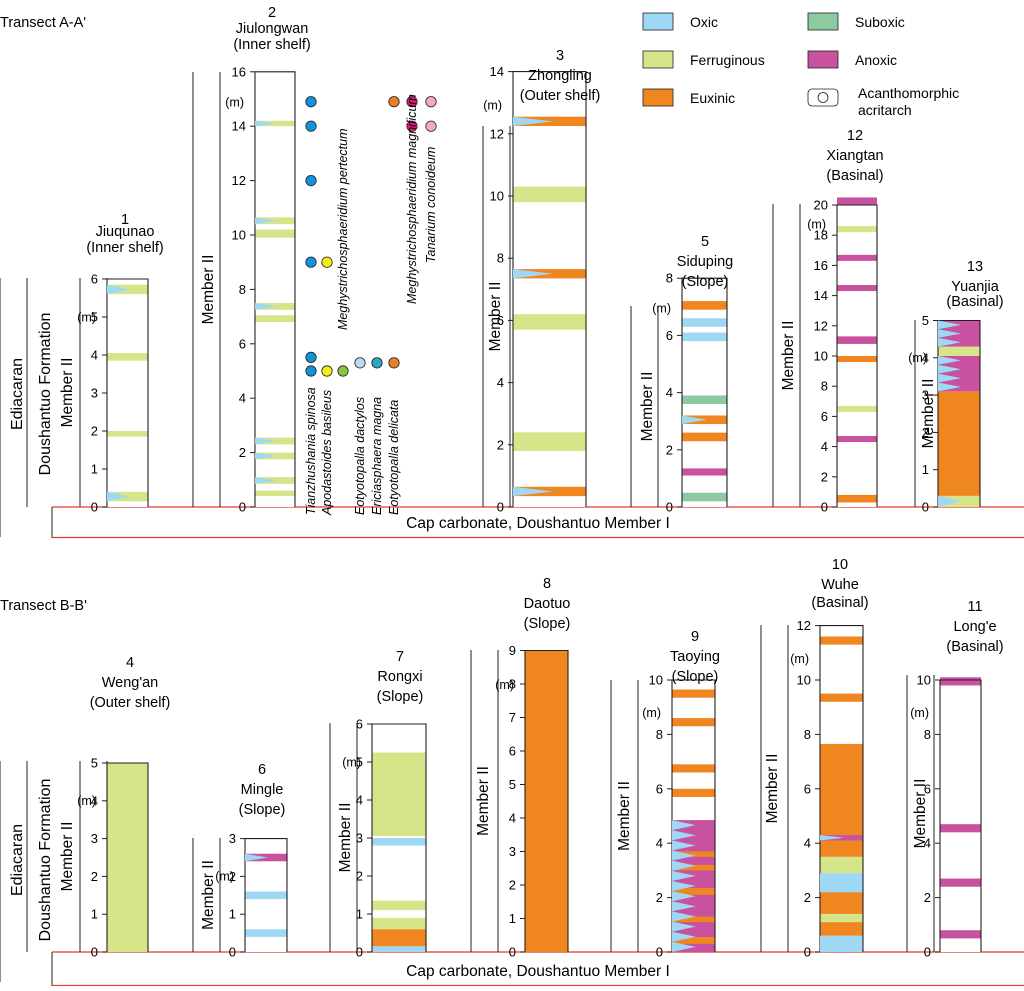 The image size is (1024, 991). I want to click on section-number: 4, so click(130, 663).